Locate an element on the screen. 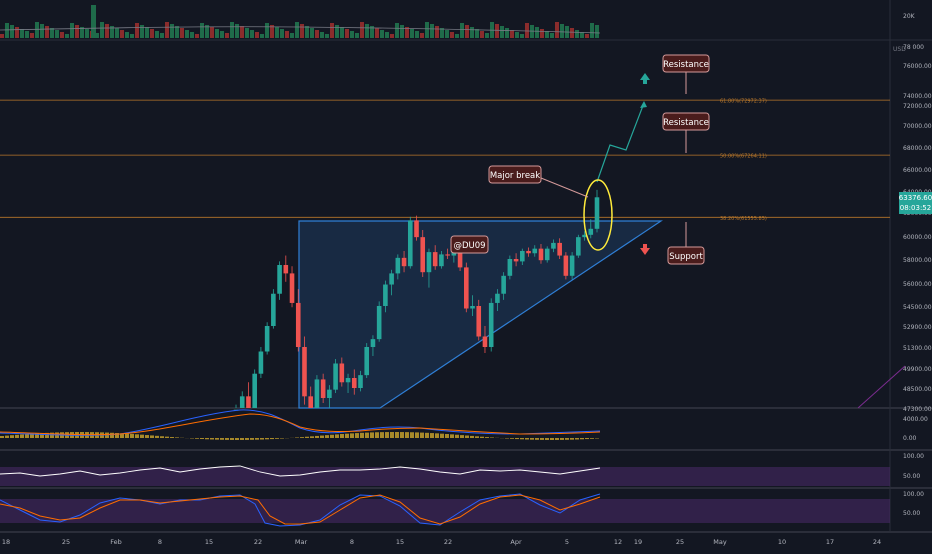 The width and height of the screenshot is (932, 554). fib-level-label: 38.20%(61555.85) is located at coordinates (743, 219).